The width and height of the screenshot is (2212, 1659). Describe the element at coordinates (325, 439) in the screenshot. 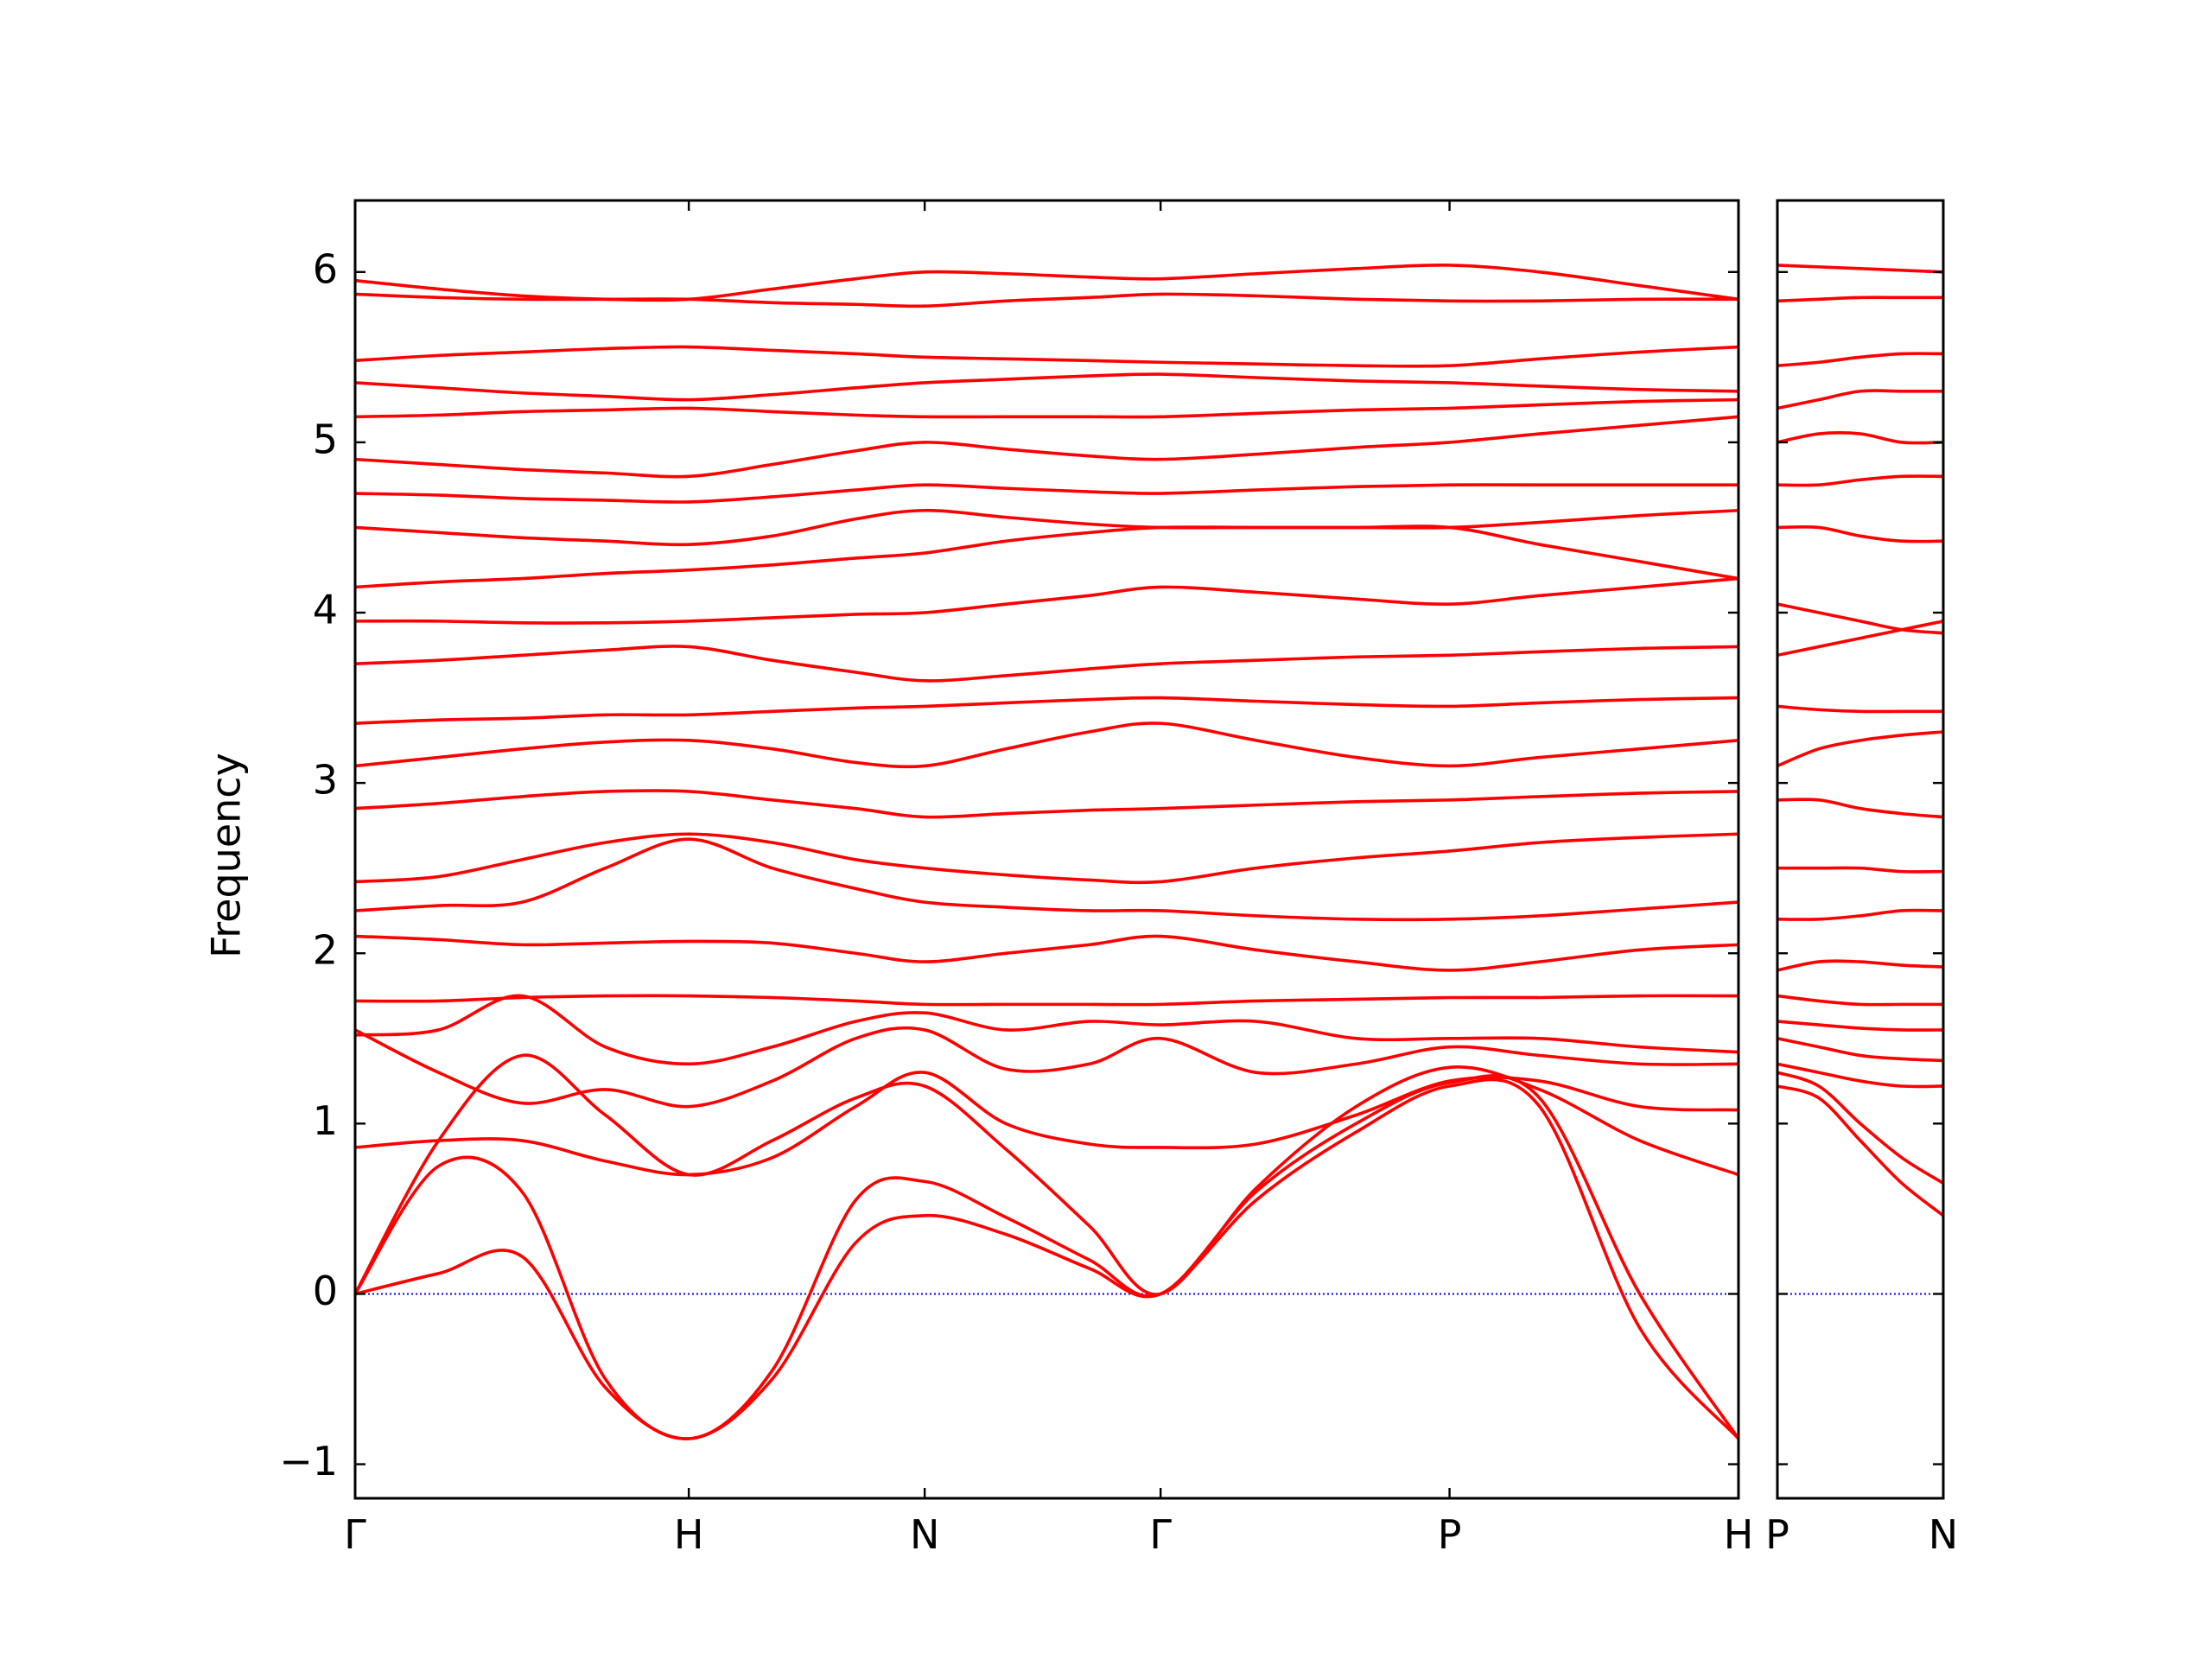

I see `y-tick-label: 5` at that location.